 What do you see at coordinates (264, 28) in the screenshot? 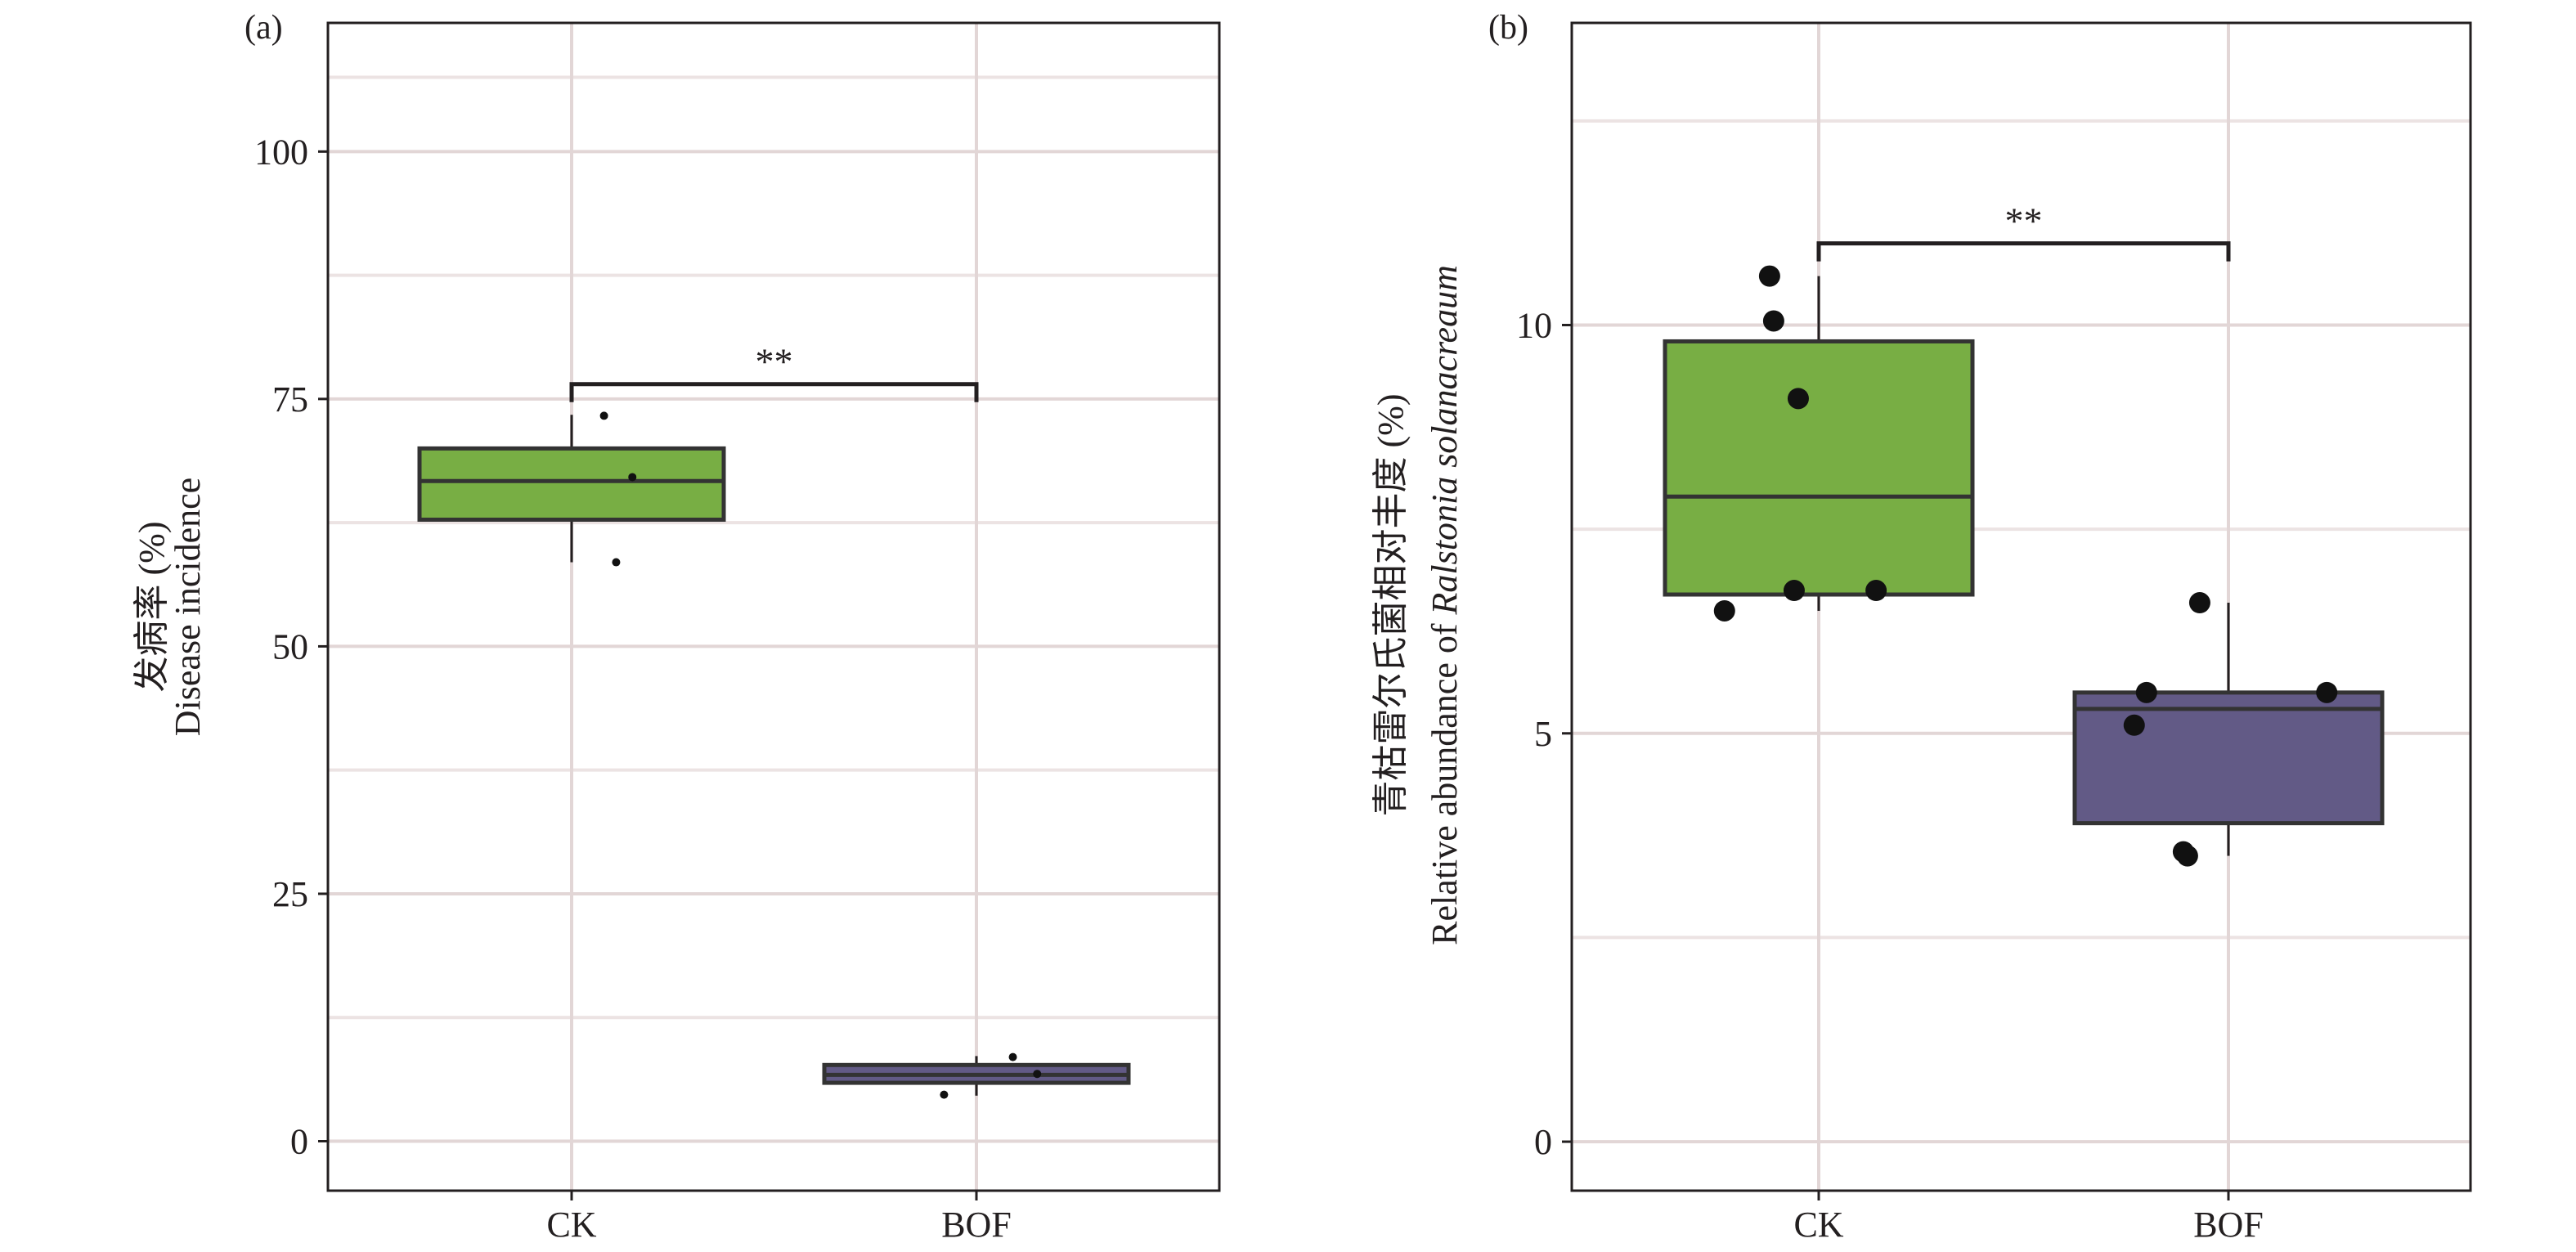
I see `panel-label: (a)` at bounding box center [264, 28].